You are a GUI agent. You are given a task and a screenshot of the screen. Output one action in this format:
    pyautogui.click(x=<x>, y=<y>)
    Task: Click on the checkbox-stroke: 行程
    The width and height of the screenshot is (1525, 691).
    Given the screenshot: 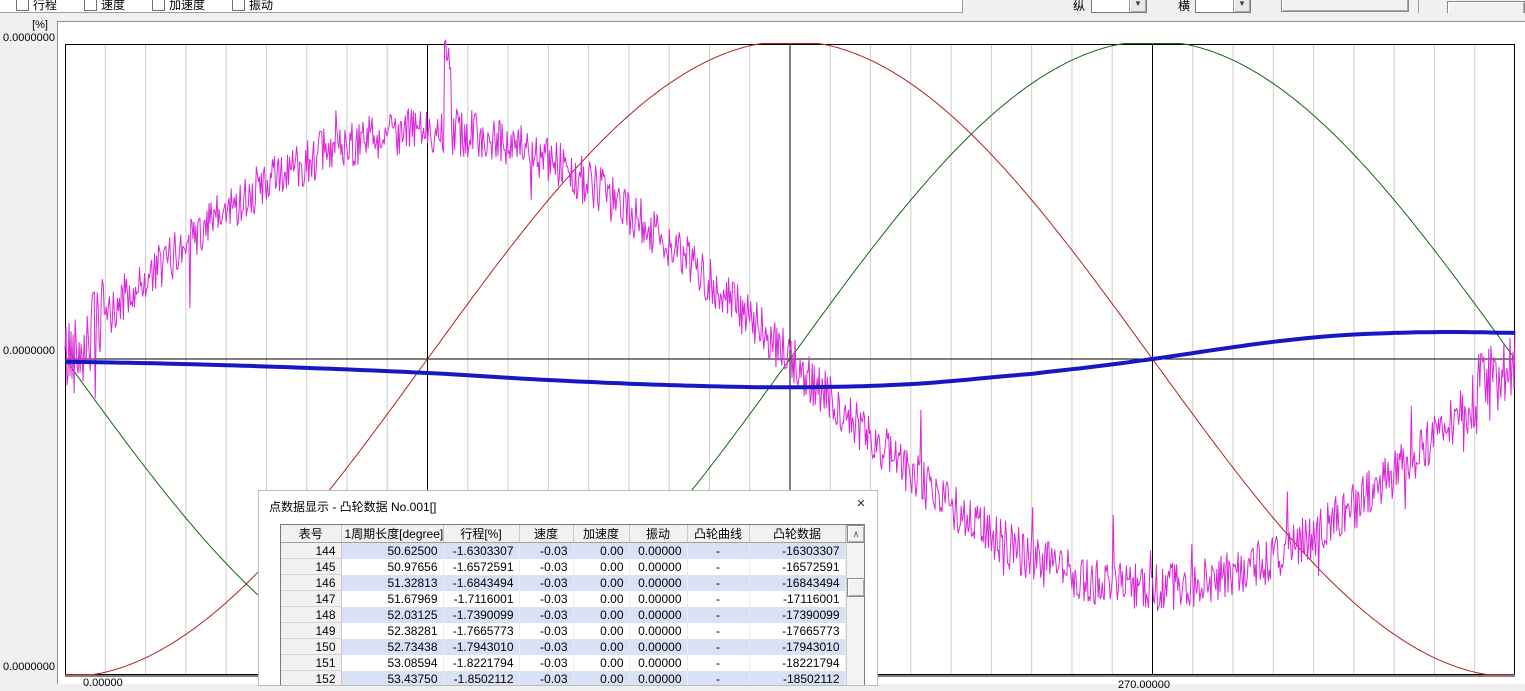 What is the action you would take?
    pyautogui.click(x=36, y=6)
    